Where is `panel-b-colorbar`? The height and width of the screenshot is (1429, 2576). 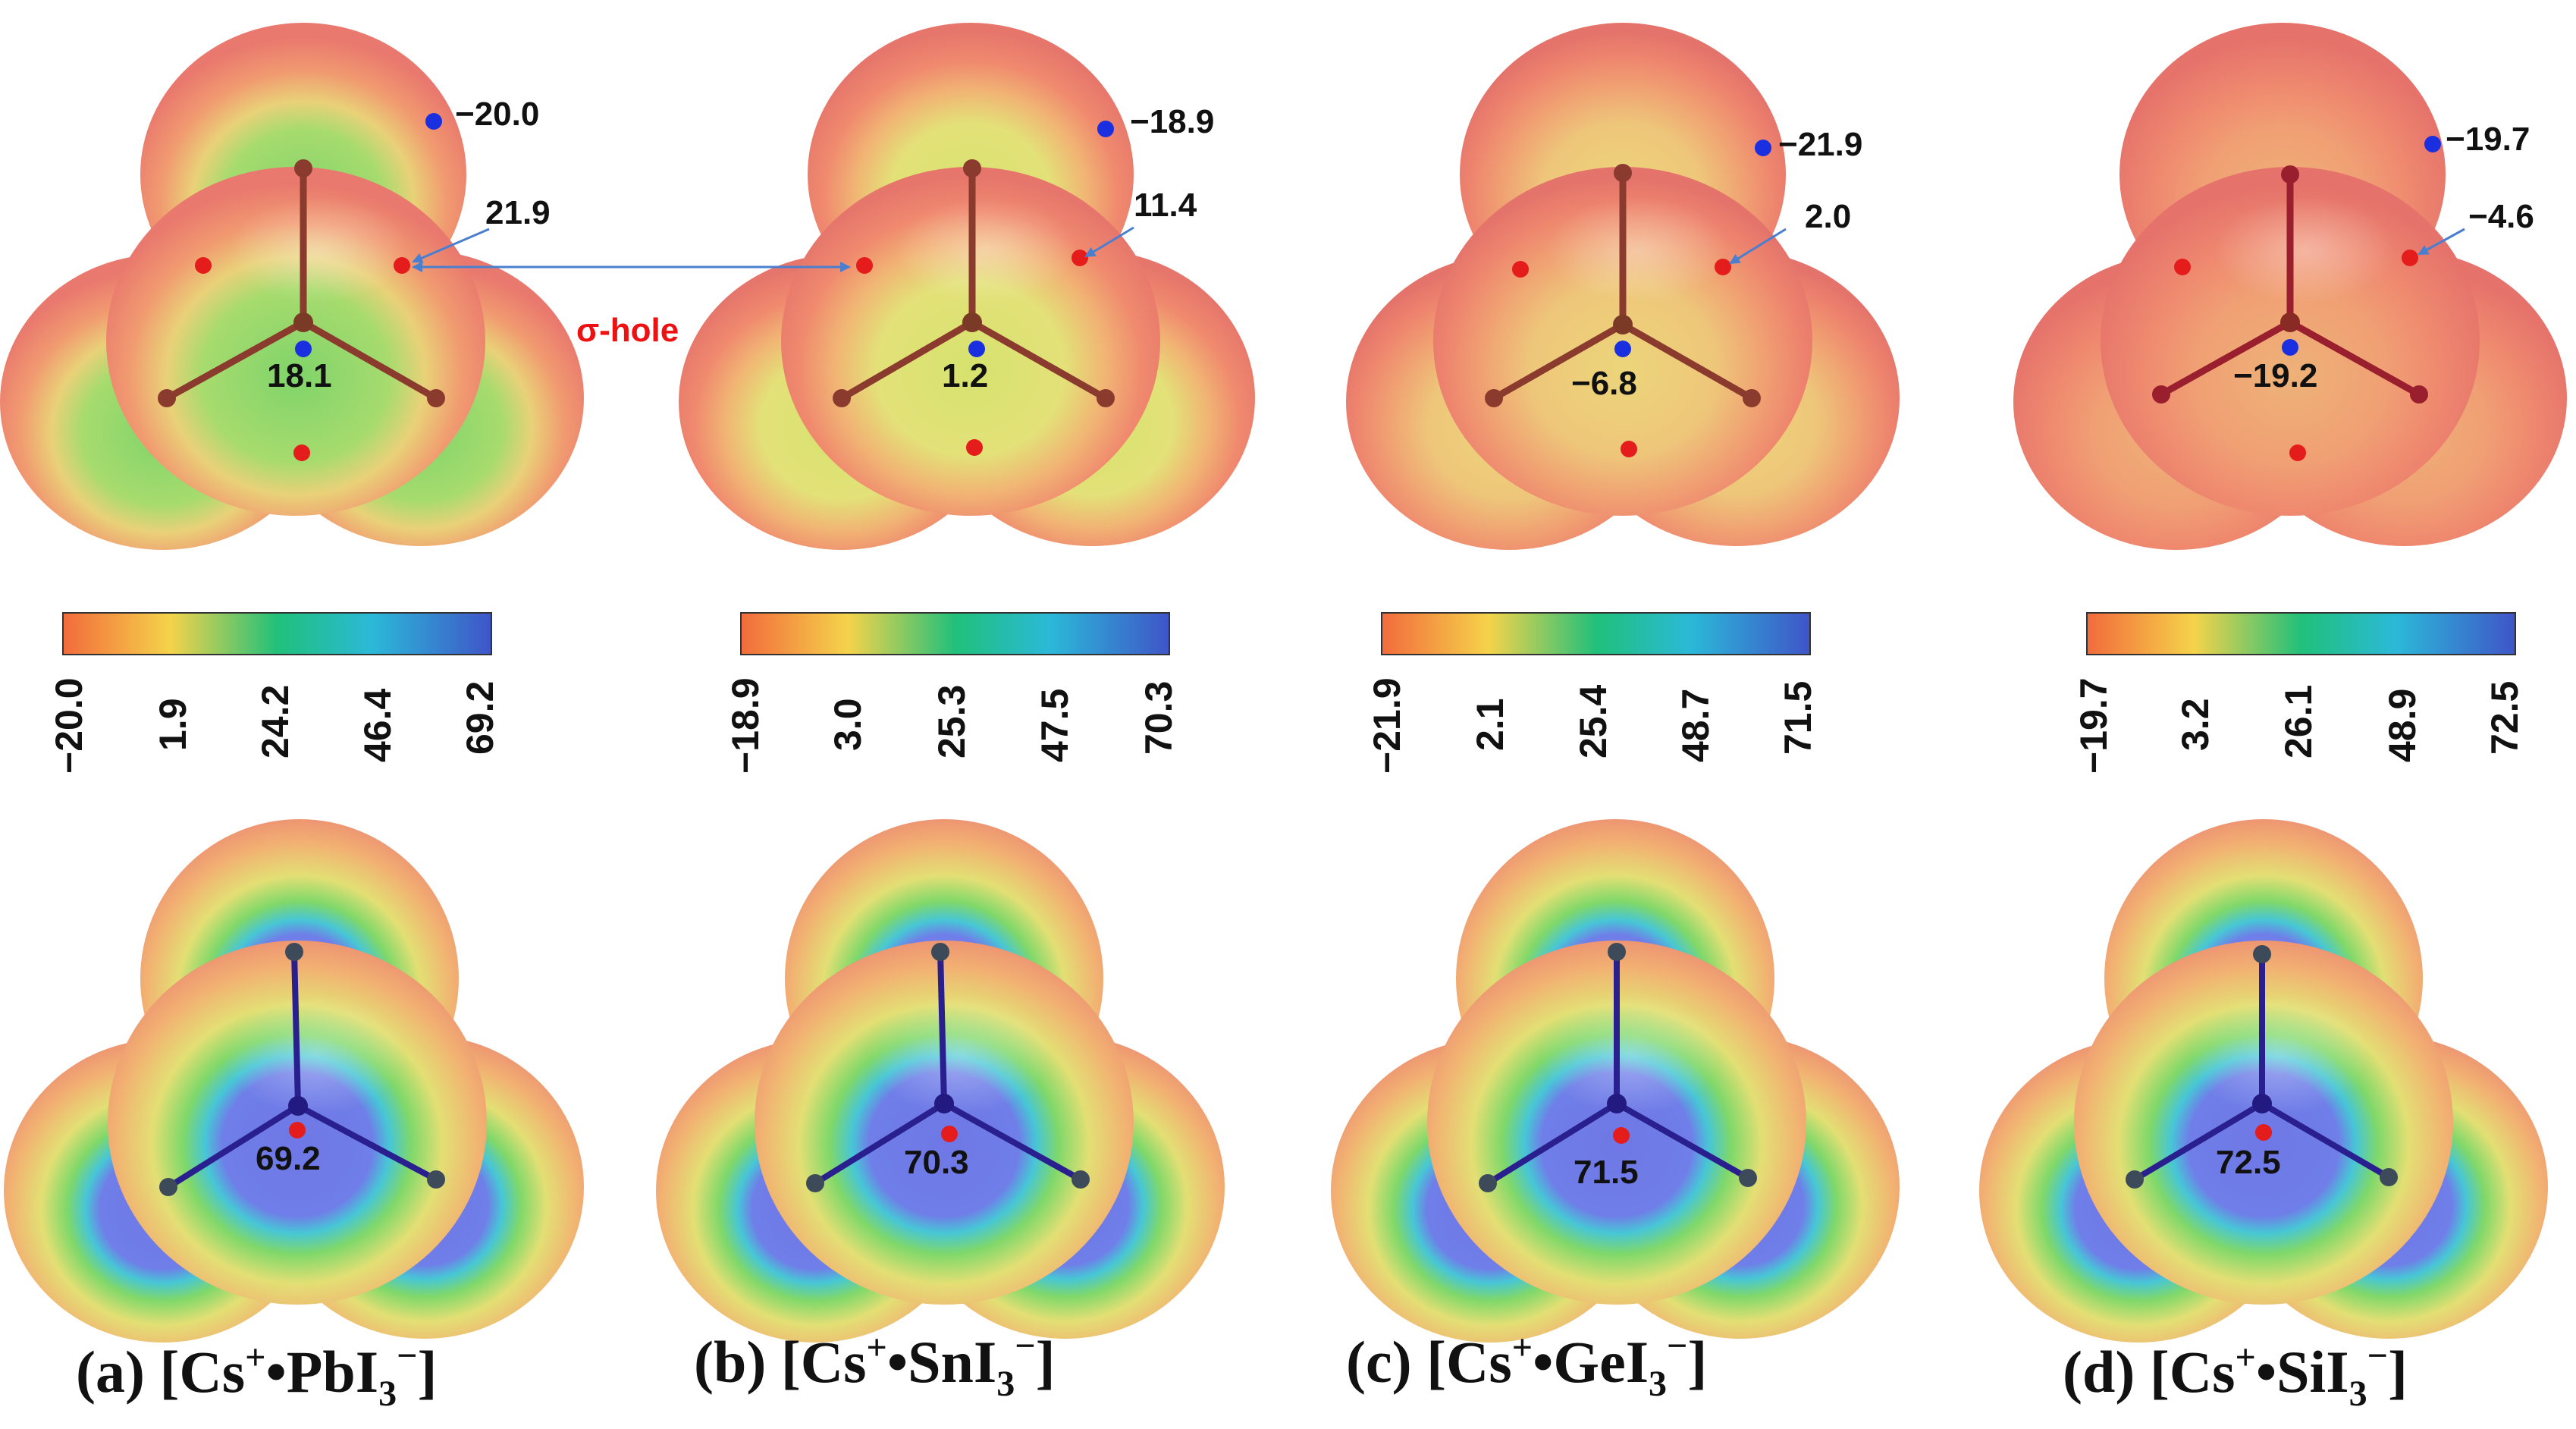 panel-b-colorbar is located at coordinates (955, 633).